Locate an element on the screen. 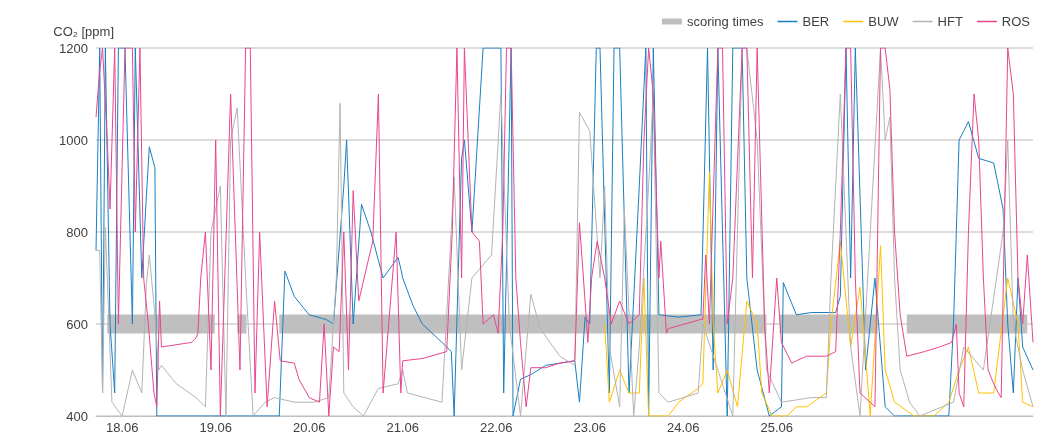 The height and width of the screenshot is (443, 1051). y-tick-label: 600 is located at coordinates (77, 324).